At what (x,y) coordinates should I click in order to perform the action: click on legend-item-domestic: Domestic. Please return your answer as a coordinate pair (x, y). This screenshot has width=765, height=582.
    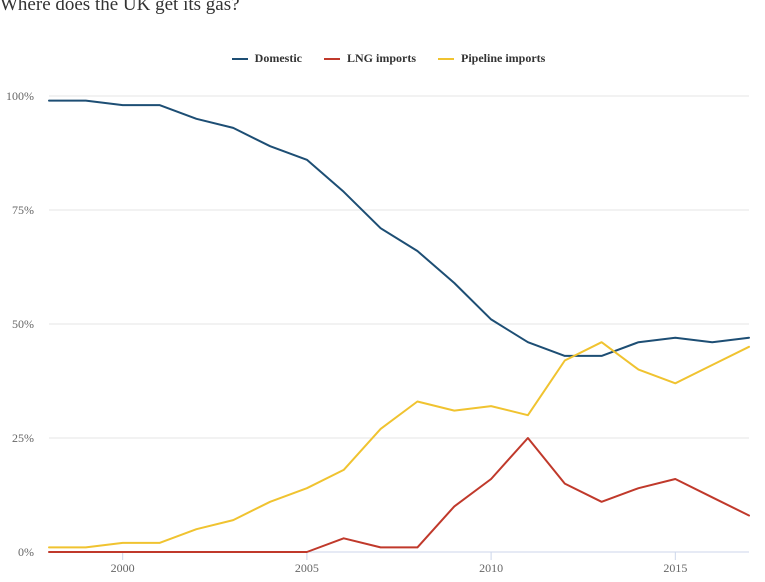
    Looking at the image, I should click on (266, 58).